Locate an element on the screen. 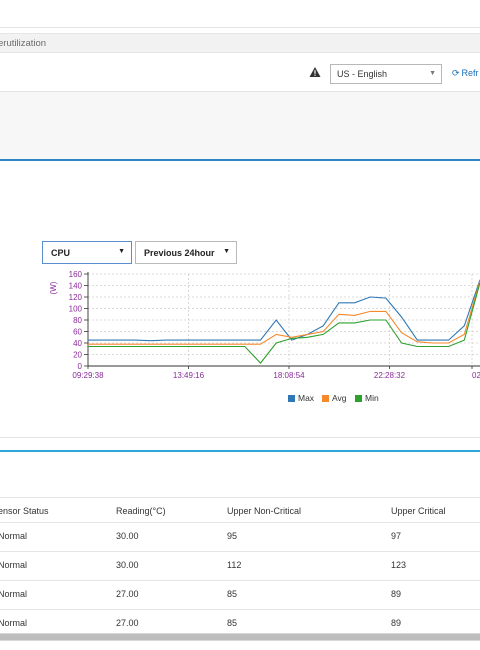 Image resolution: width=480 pixels, height=650 pixels. y-tick-label: 100 is located at coordinates (76, 309).